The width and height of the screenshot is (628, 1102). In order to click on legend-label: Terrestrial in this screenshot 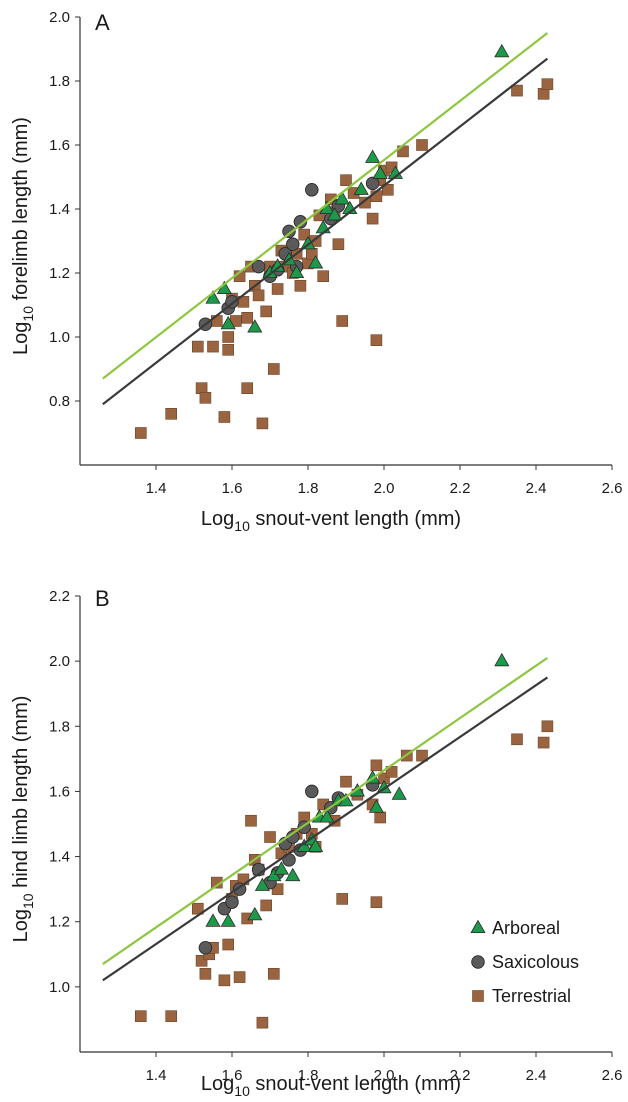, I will do `click(531, 996)`.